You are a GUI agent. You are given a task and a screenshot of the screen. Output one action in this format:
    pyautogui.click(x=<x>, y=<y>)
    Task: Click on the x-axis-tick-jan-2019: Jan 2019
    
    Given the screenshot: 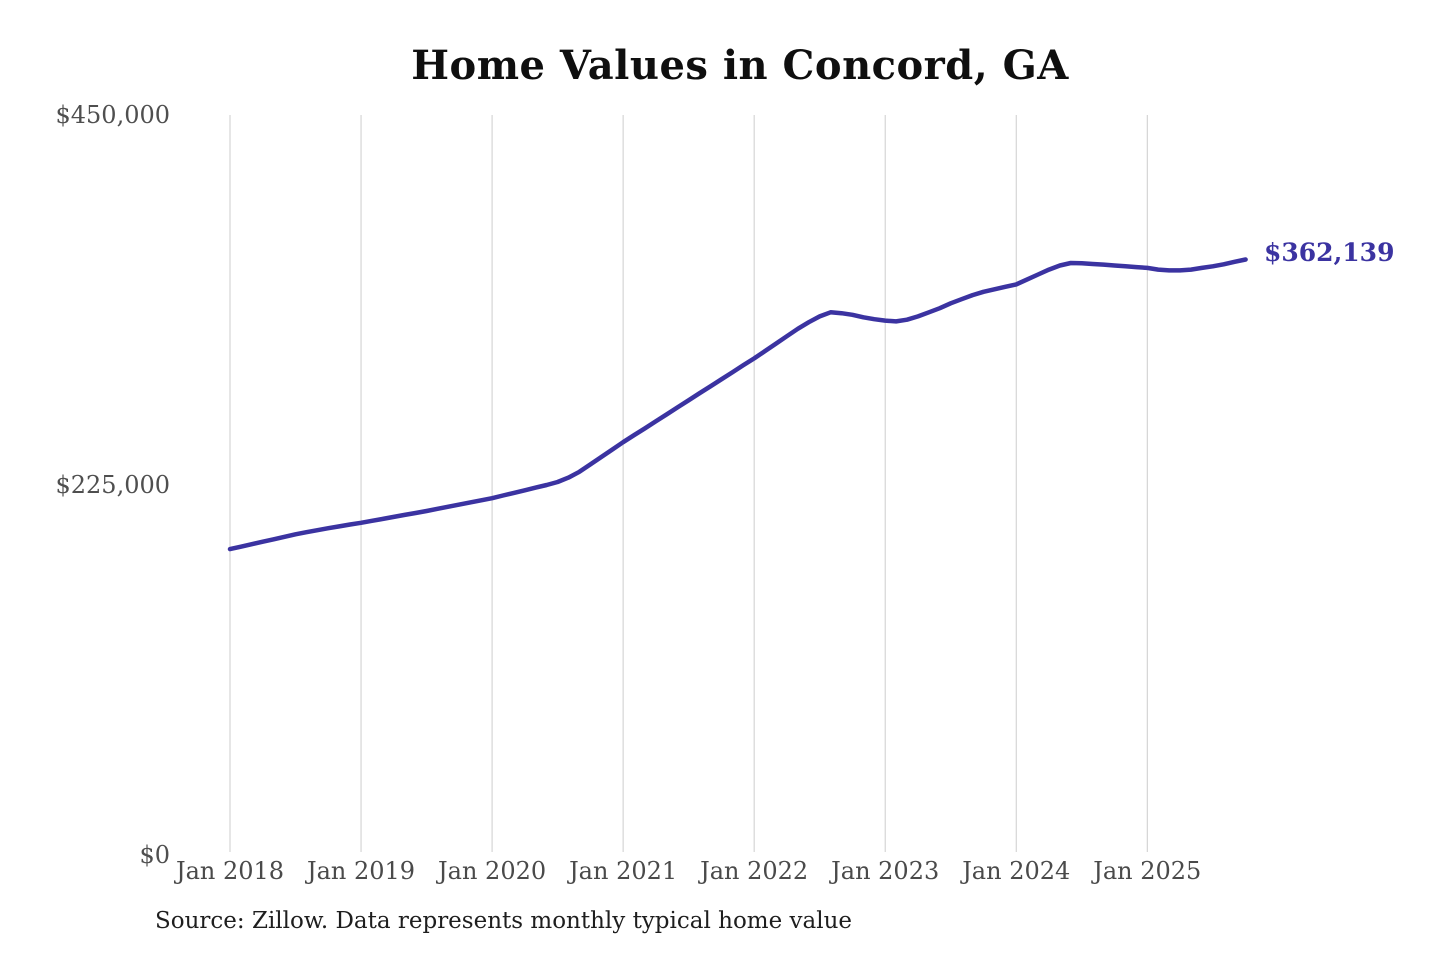 What is the action you would take?
    pyautogui.click(x=361, y=871)
    